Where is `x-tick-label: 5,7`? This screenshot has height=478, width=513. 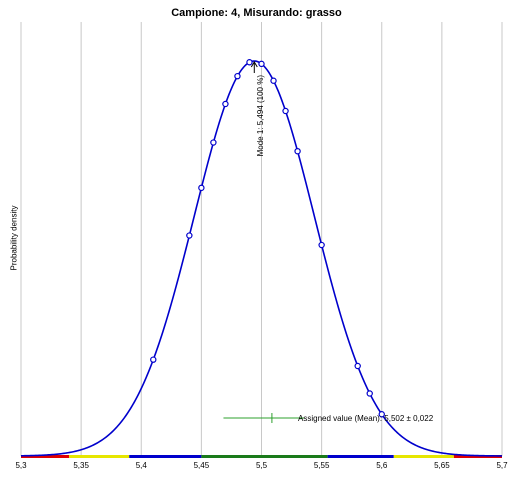 x-tick-label: 5,7 is located at coordinates (502, 465).